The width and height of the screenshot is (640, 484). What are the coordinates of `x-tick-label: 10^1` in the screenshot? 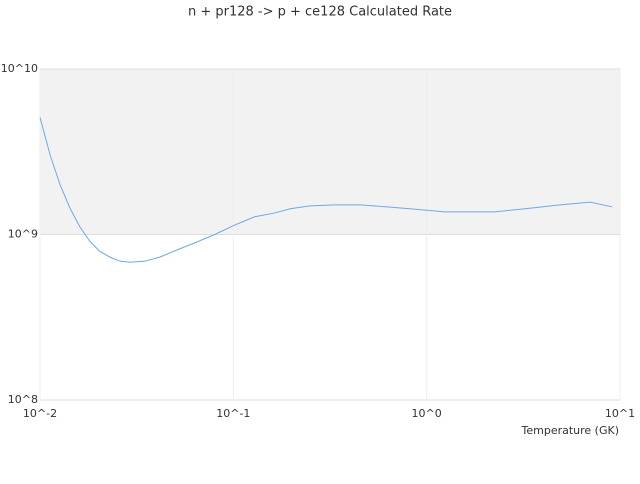 It's located at (620, 413).